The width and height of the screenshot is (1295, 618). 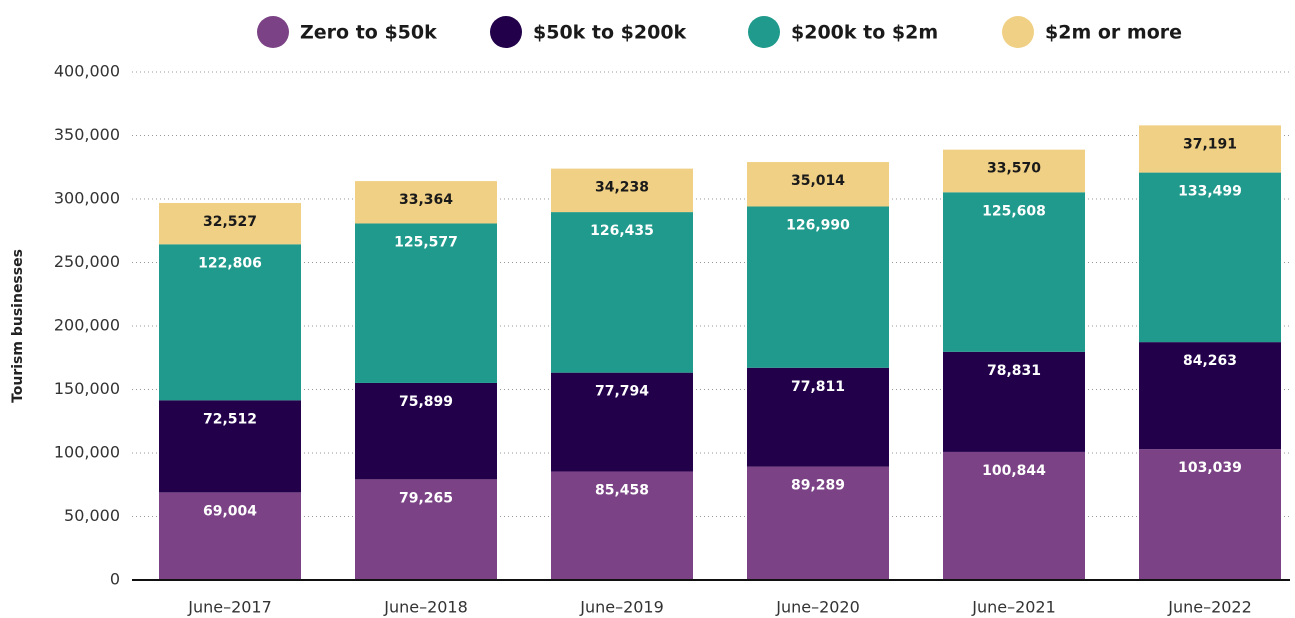 What do you see at coordinates (818, 226) in the screenshot?
I see `data-label: 126,990` at bounding box center [818, 226].